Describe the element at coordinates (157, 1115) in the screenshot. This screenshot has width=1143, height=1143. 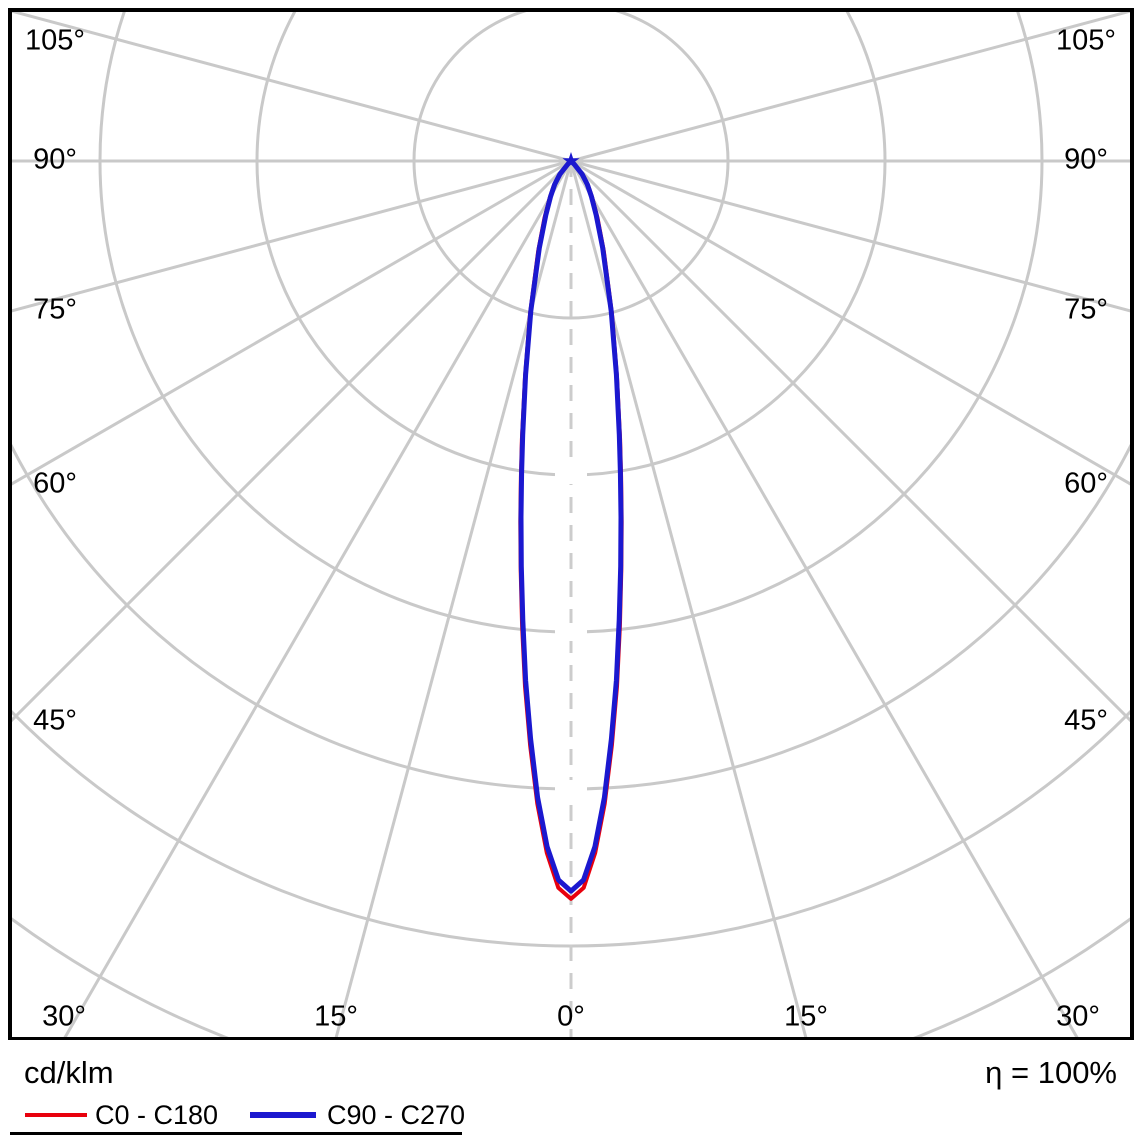
I see `legend-label-c0-c180: C0 - C180` at that location.